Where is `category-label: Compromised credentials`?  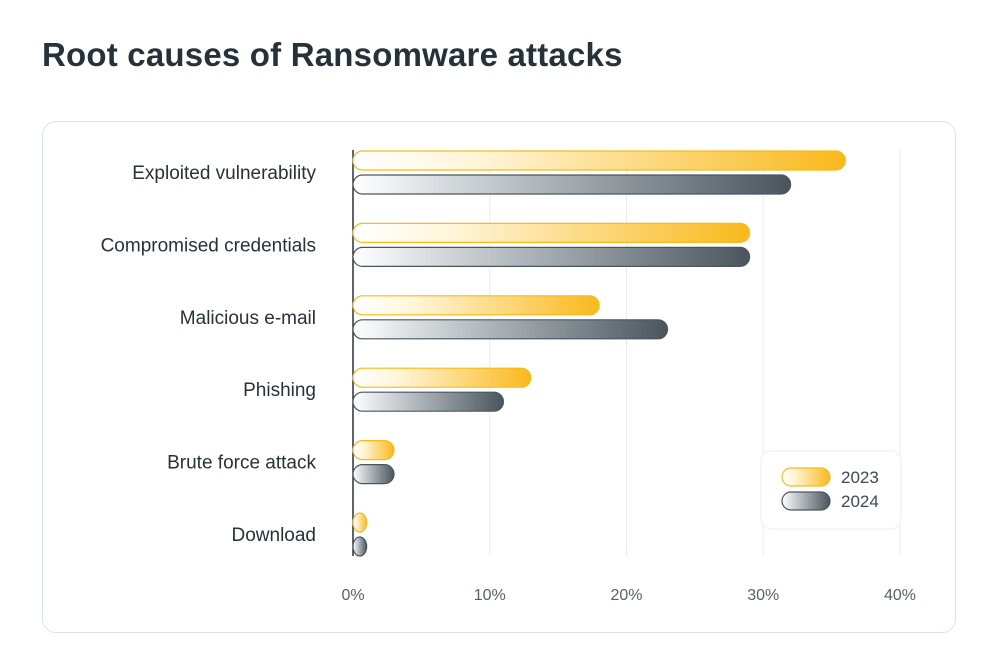
category-label: Compromised credentials is located at coordinates (208, 245).